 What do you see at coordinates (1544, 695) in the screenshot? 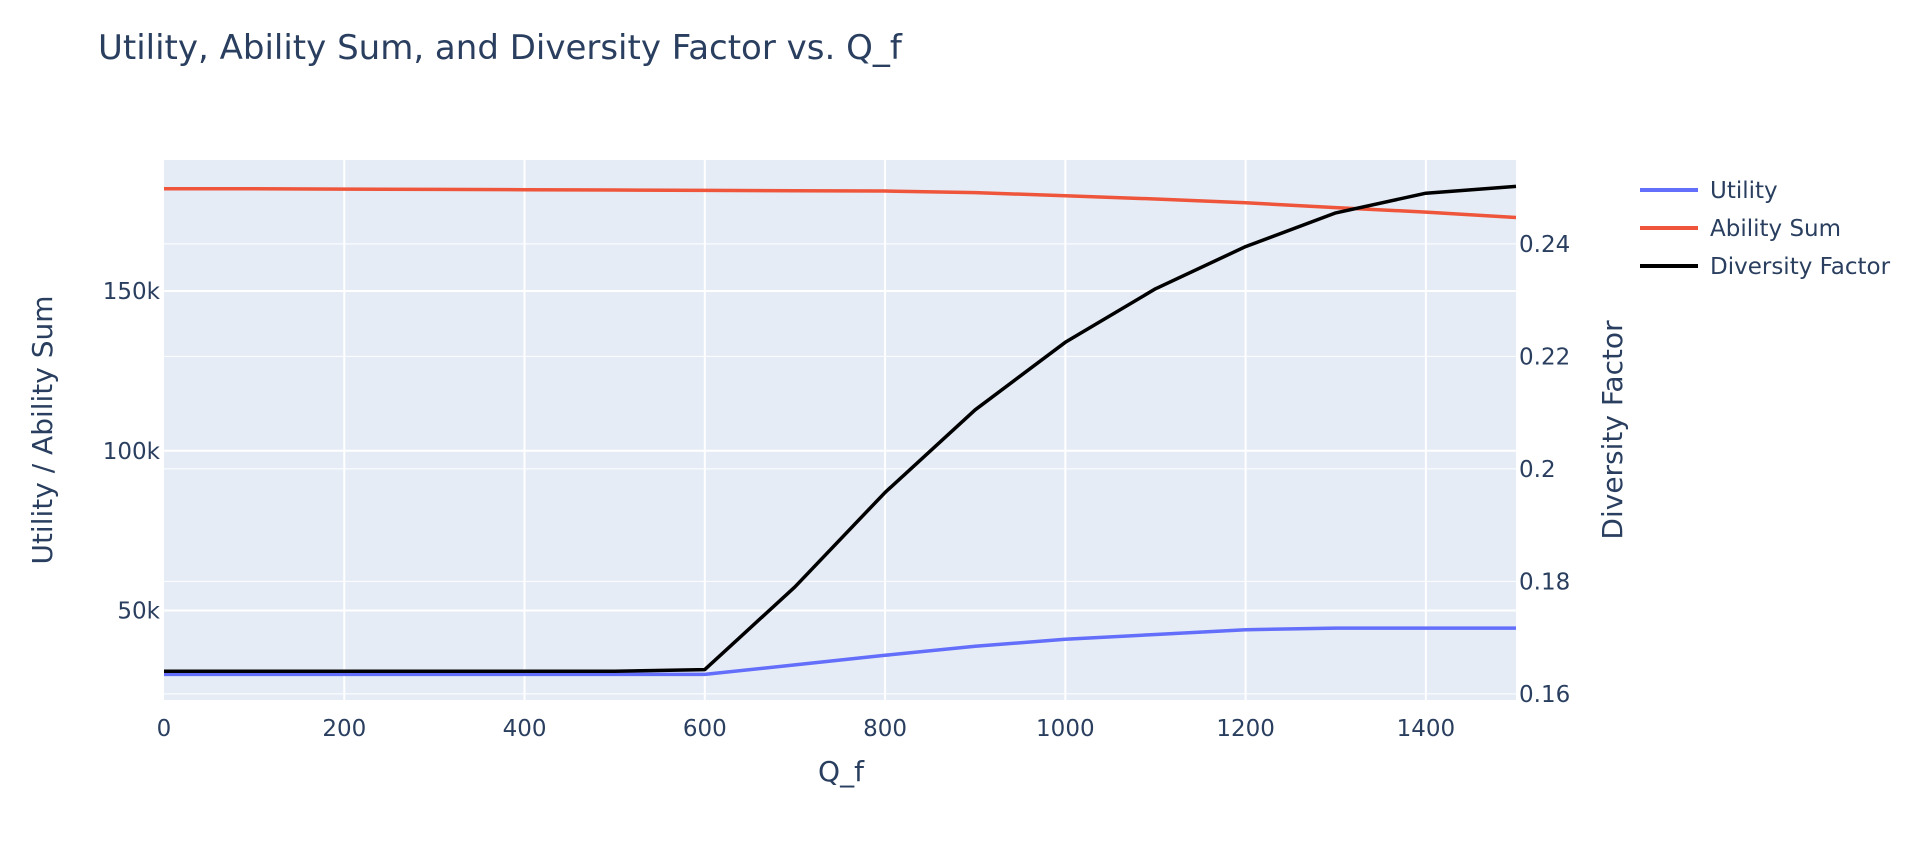
I see `y2-tick-label: 0.16` at bounding box center [1544, 695].